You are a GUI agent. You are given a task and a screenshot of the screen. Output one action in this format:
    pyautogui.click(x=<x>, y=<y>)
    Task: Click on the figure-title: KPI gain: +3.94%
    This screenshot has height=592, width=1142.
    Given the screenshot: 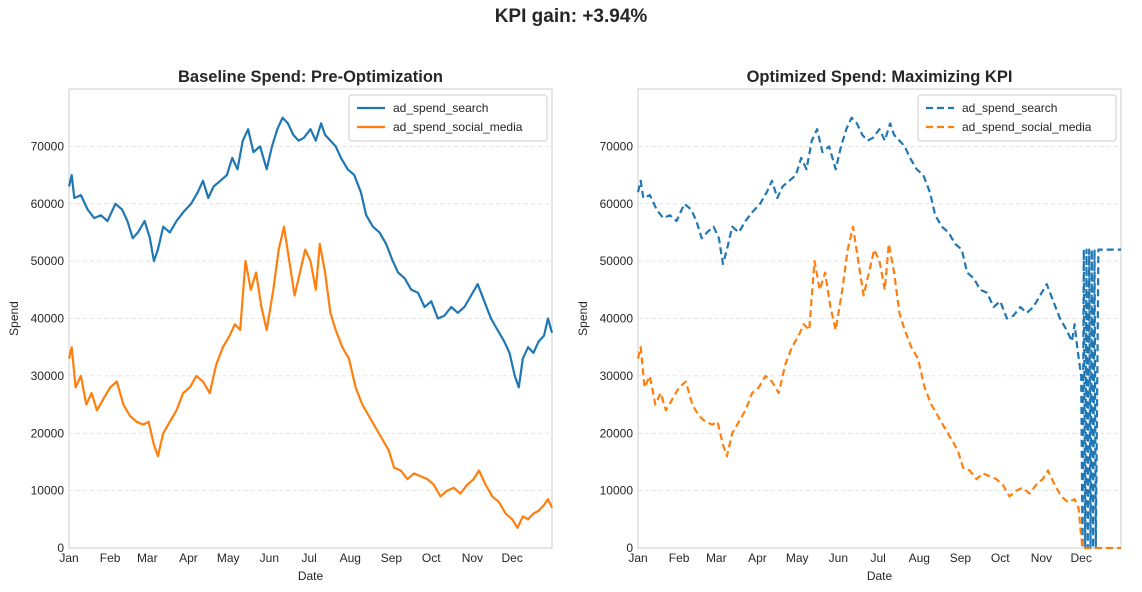 What is the action you would take?
    pyautogui.click(x=571, y=16)
    